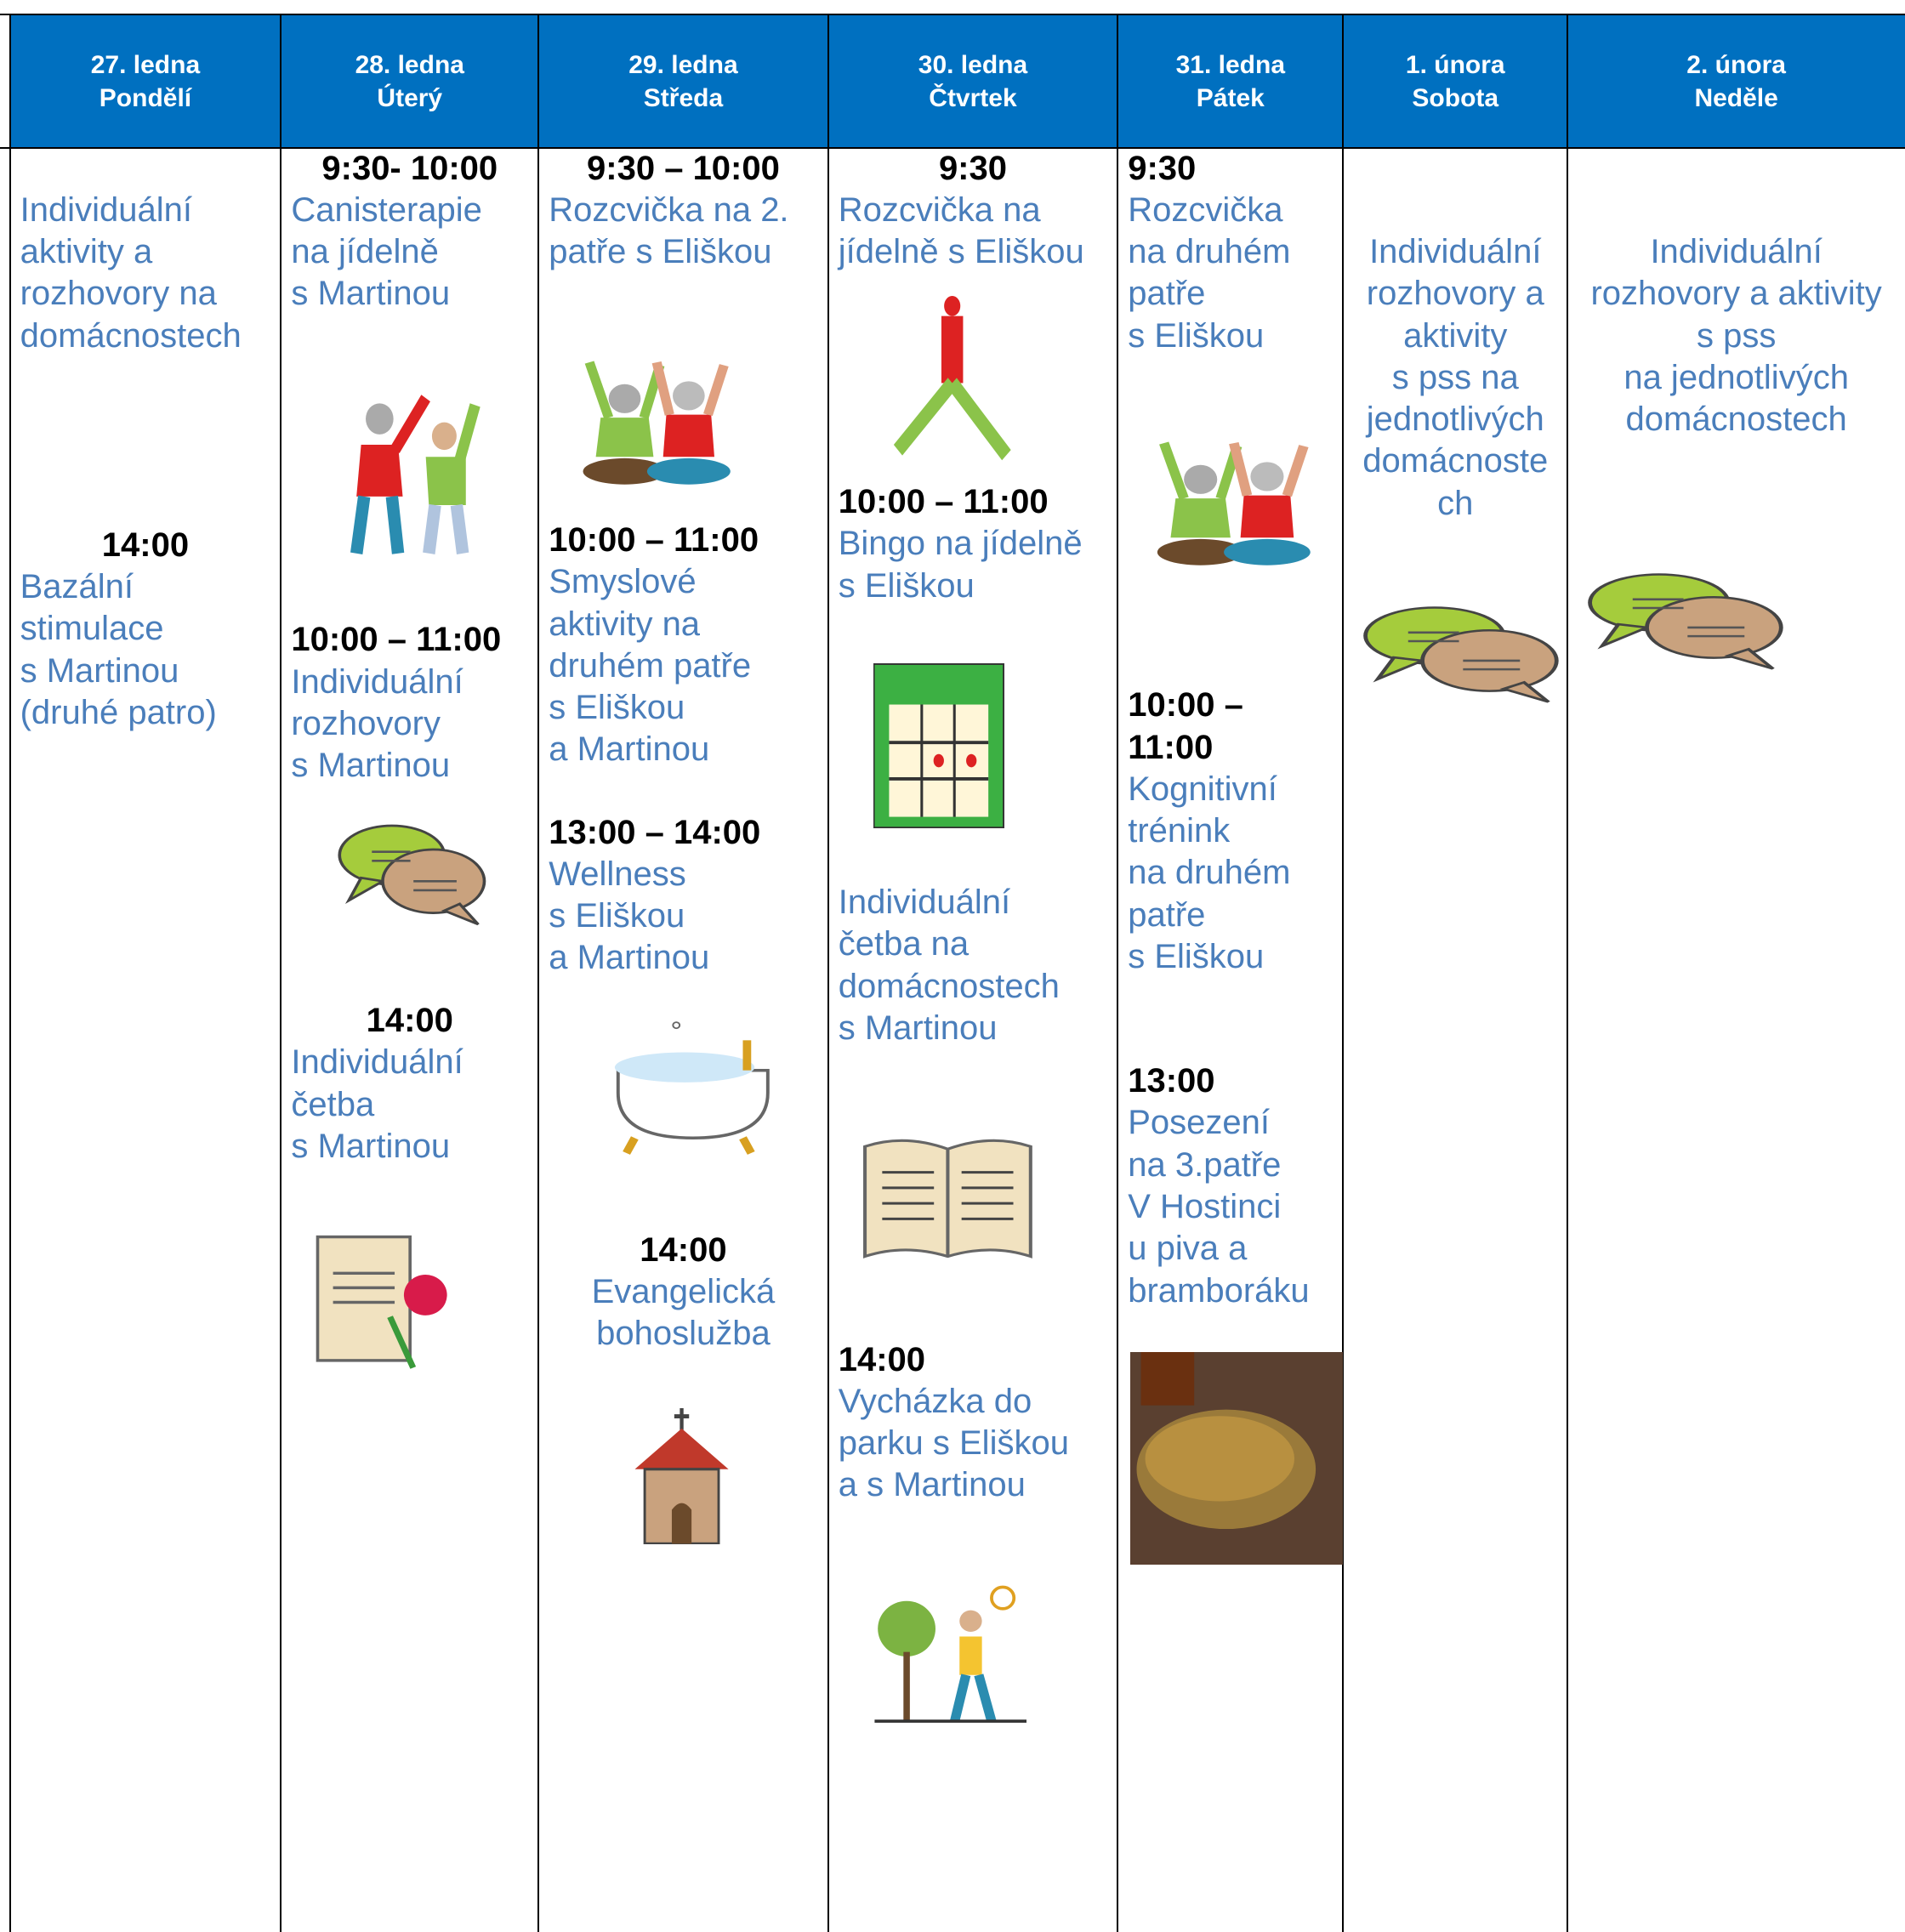 Image resolution: width=1905 pixels, height=1932 pixels. Describe the element at coordinates (683, 1291) in the screenshot. I see `event-text: Evangelická` at that location.